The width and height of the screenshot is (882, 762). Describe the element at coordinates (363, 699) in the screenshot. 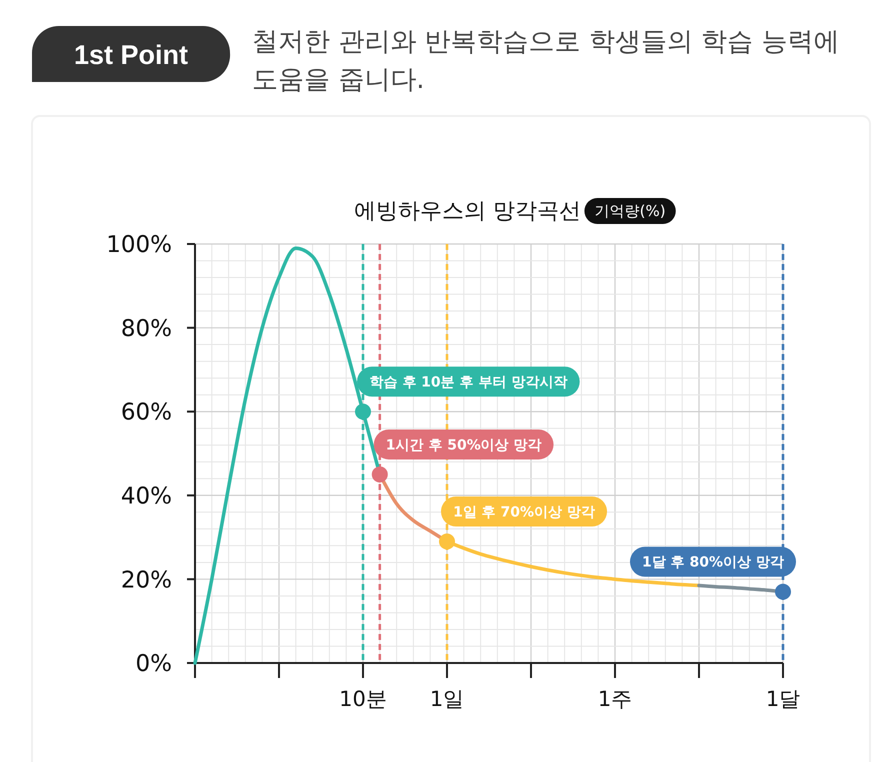

I see `x-tick-label: 10분` at that location.